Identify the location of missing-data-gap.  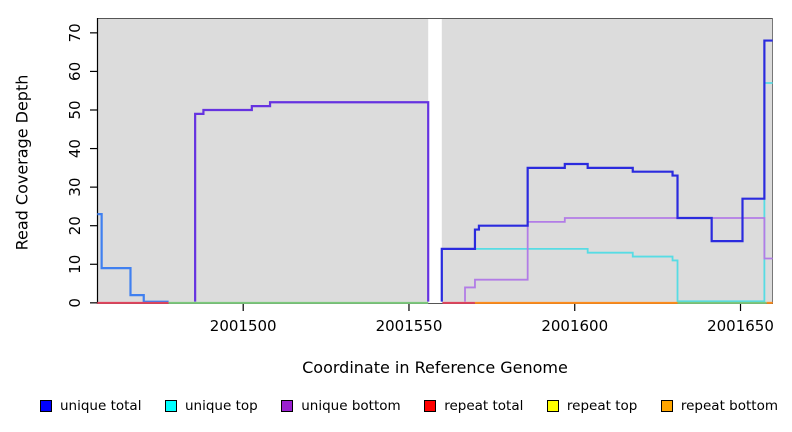
(435, 161).